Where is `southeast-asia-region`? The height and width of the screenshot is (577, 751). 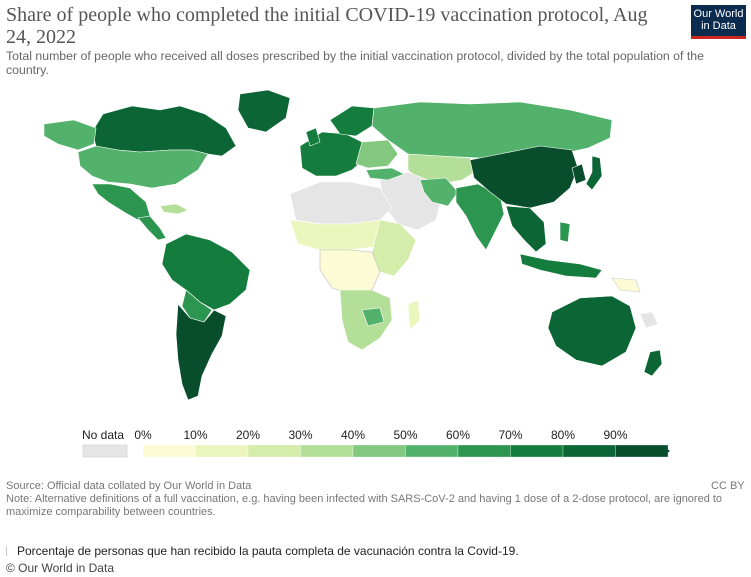 southeast-asia-region is located at coordinates (526, 229).